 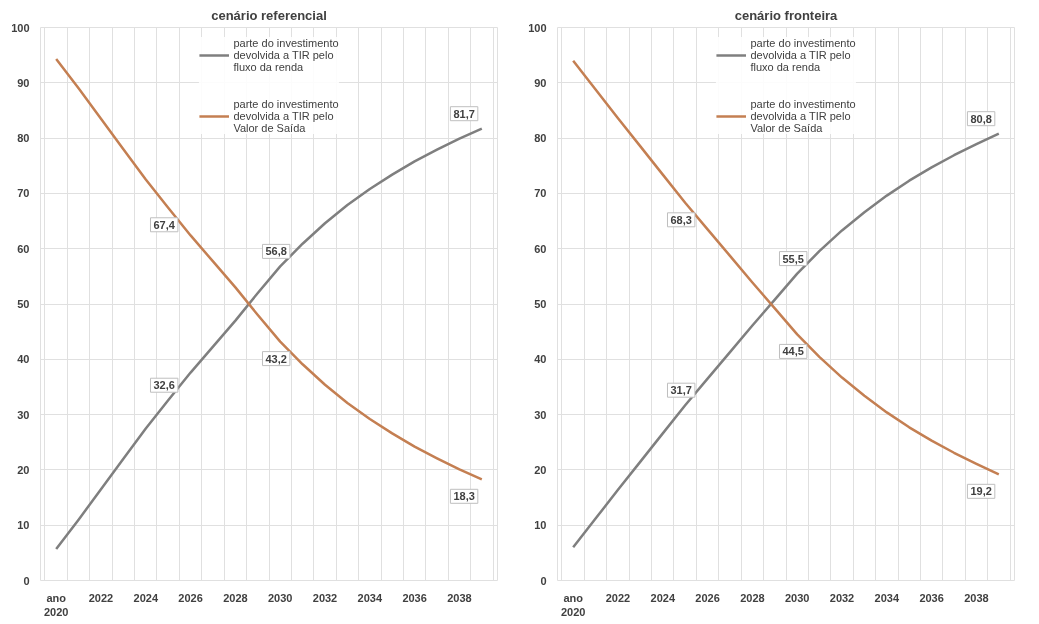 I want to click on data-label: 81,7, so click(x=464, y=113).